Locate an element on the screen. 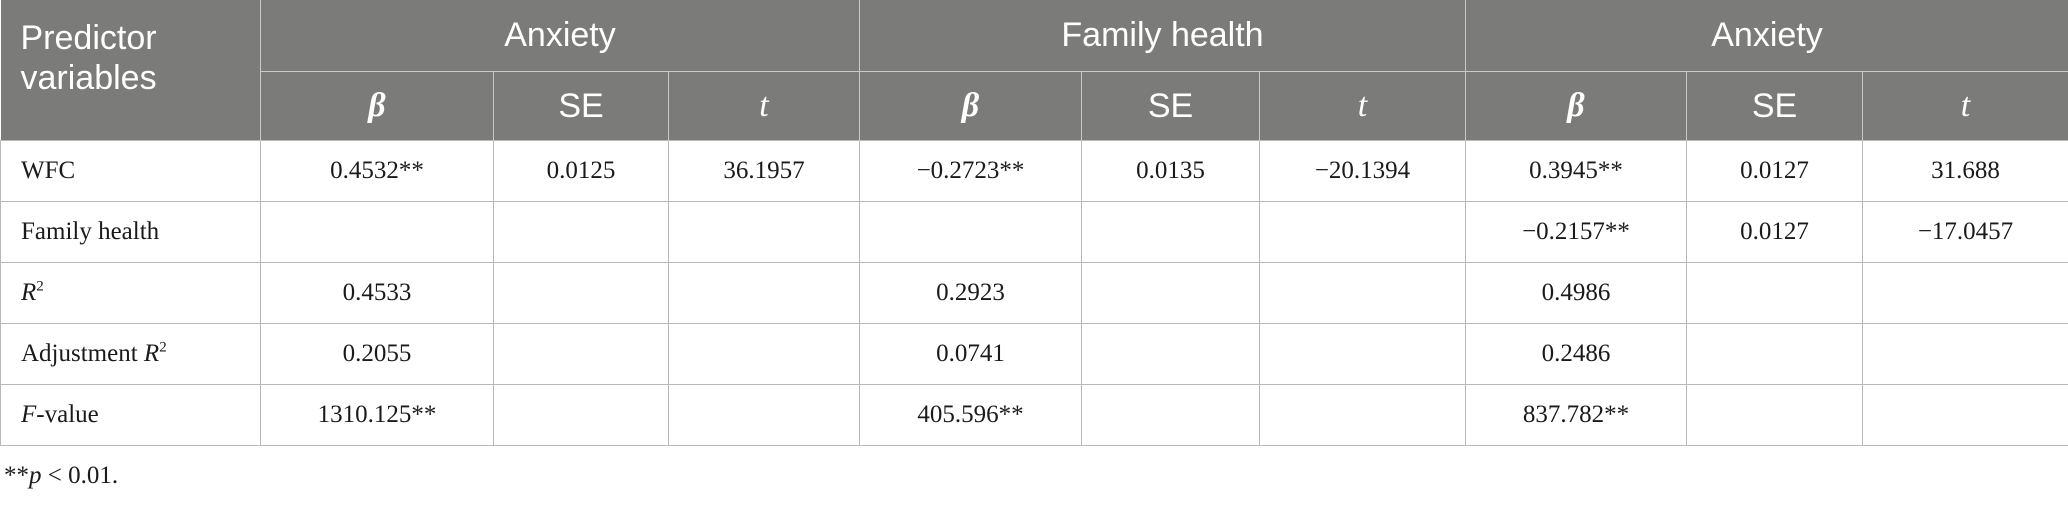  table-cell: 0.0125 is located at coordinates (581, 171).